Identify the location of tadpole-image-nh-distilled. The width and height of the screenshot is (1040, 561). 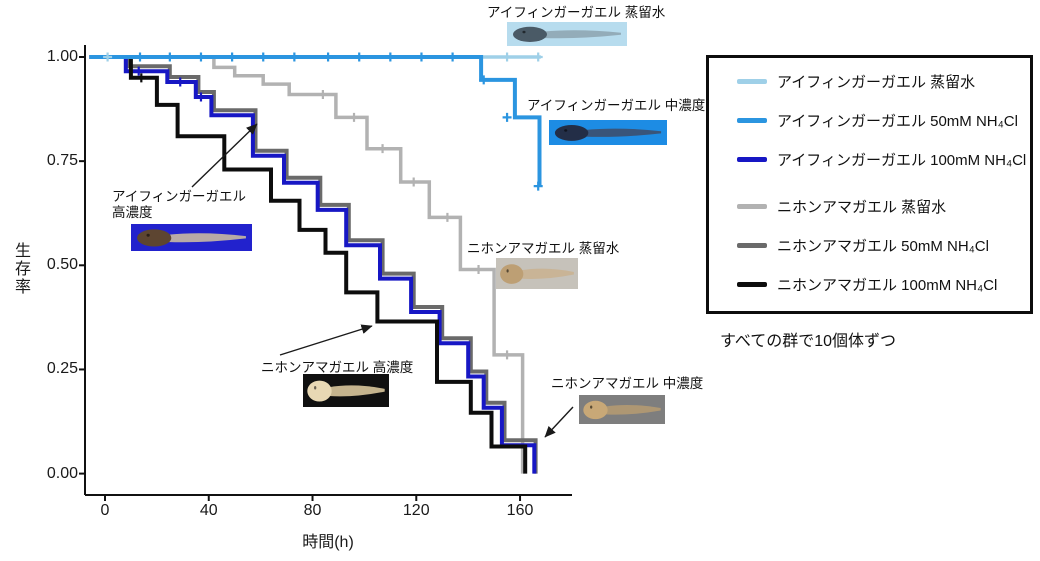
(537, 273).